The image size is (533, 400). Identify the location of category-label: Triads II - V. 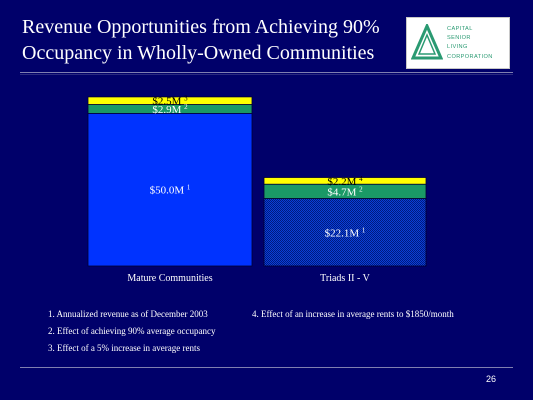
(345, 278).